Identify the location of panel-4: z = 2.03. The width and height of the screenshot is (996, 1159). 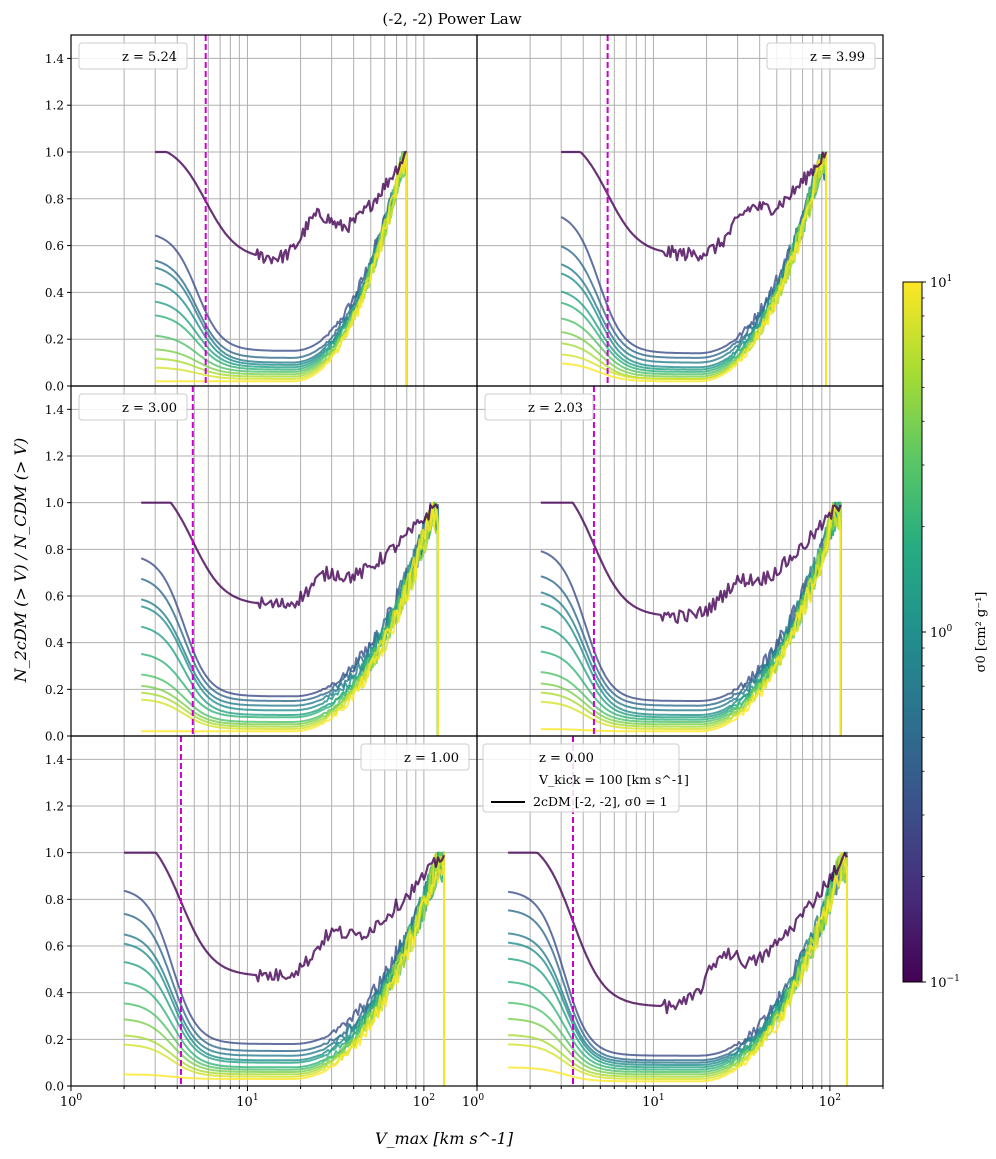
(680, 561).